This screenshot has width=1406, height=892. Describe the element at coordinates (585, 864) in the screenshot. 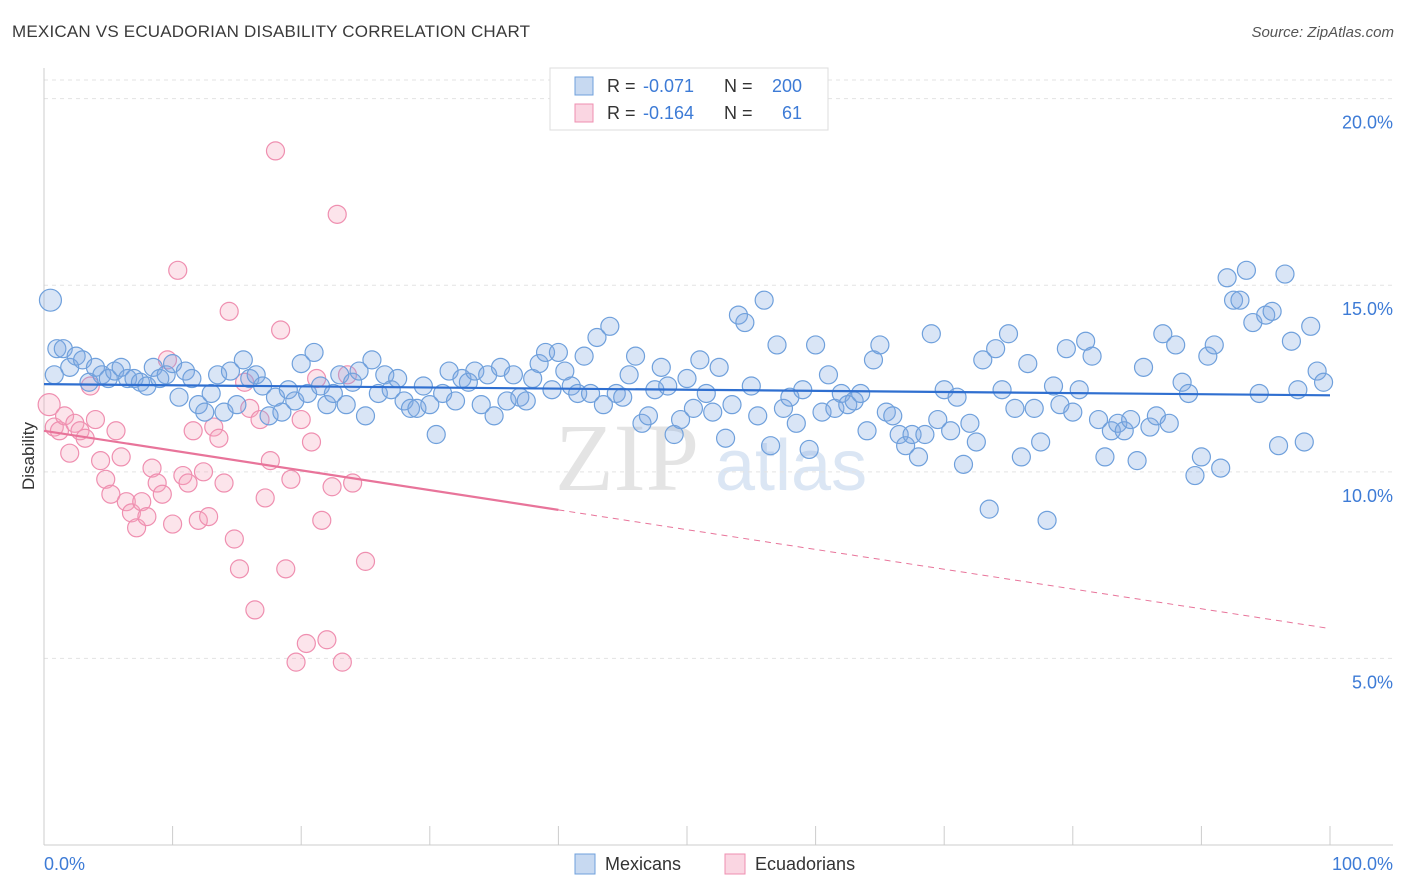

I see `bottom-legend-swatch-mexicans` at that location.